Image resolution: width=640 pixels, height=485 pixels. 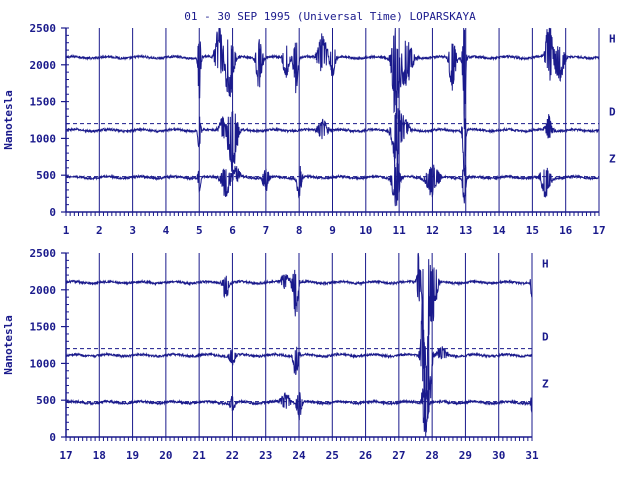 I want to click on x-tick-label: 5, so click(x=199, y=230).